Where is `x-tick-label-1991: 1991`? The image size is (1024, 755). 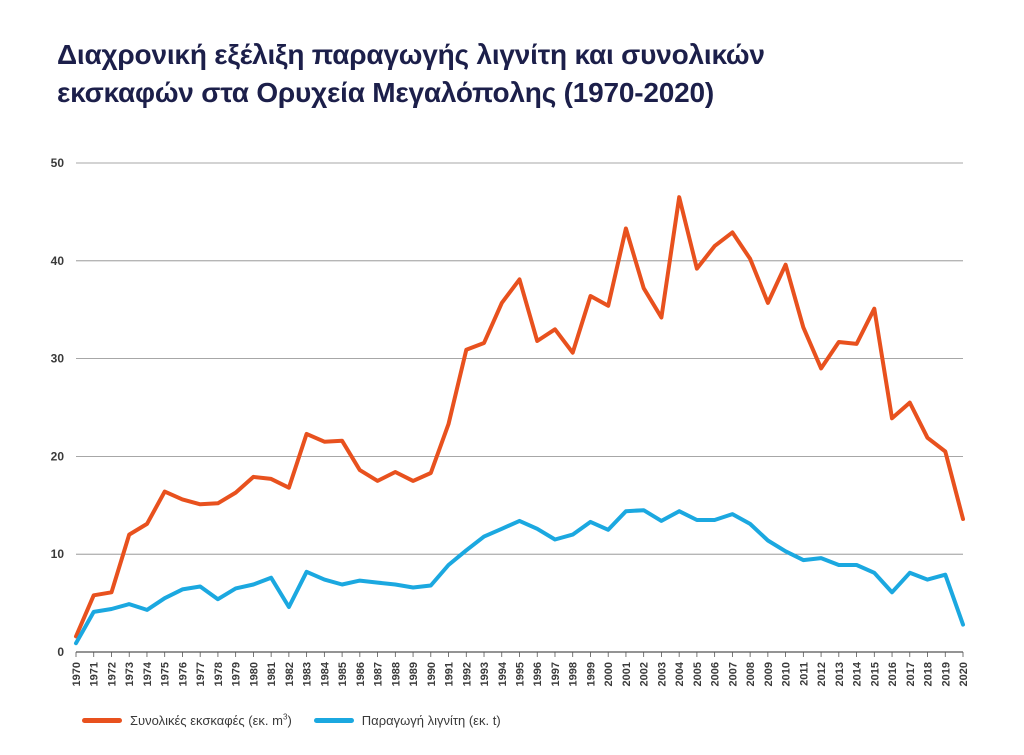 x-tick-label-1991: 1991 is located at coordinates (450, 674).